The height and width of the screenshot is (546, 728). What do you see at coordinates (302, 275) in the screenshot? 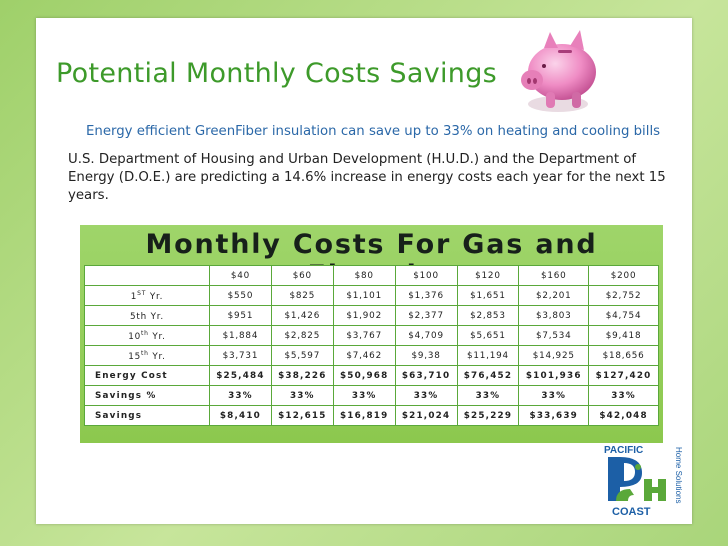
I see `header-cell: $60` at bounding box center [302, 275].